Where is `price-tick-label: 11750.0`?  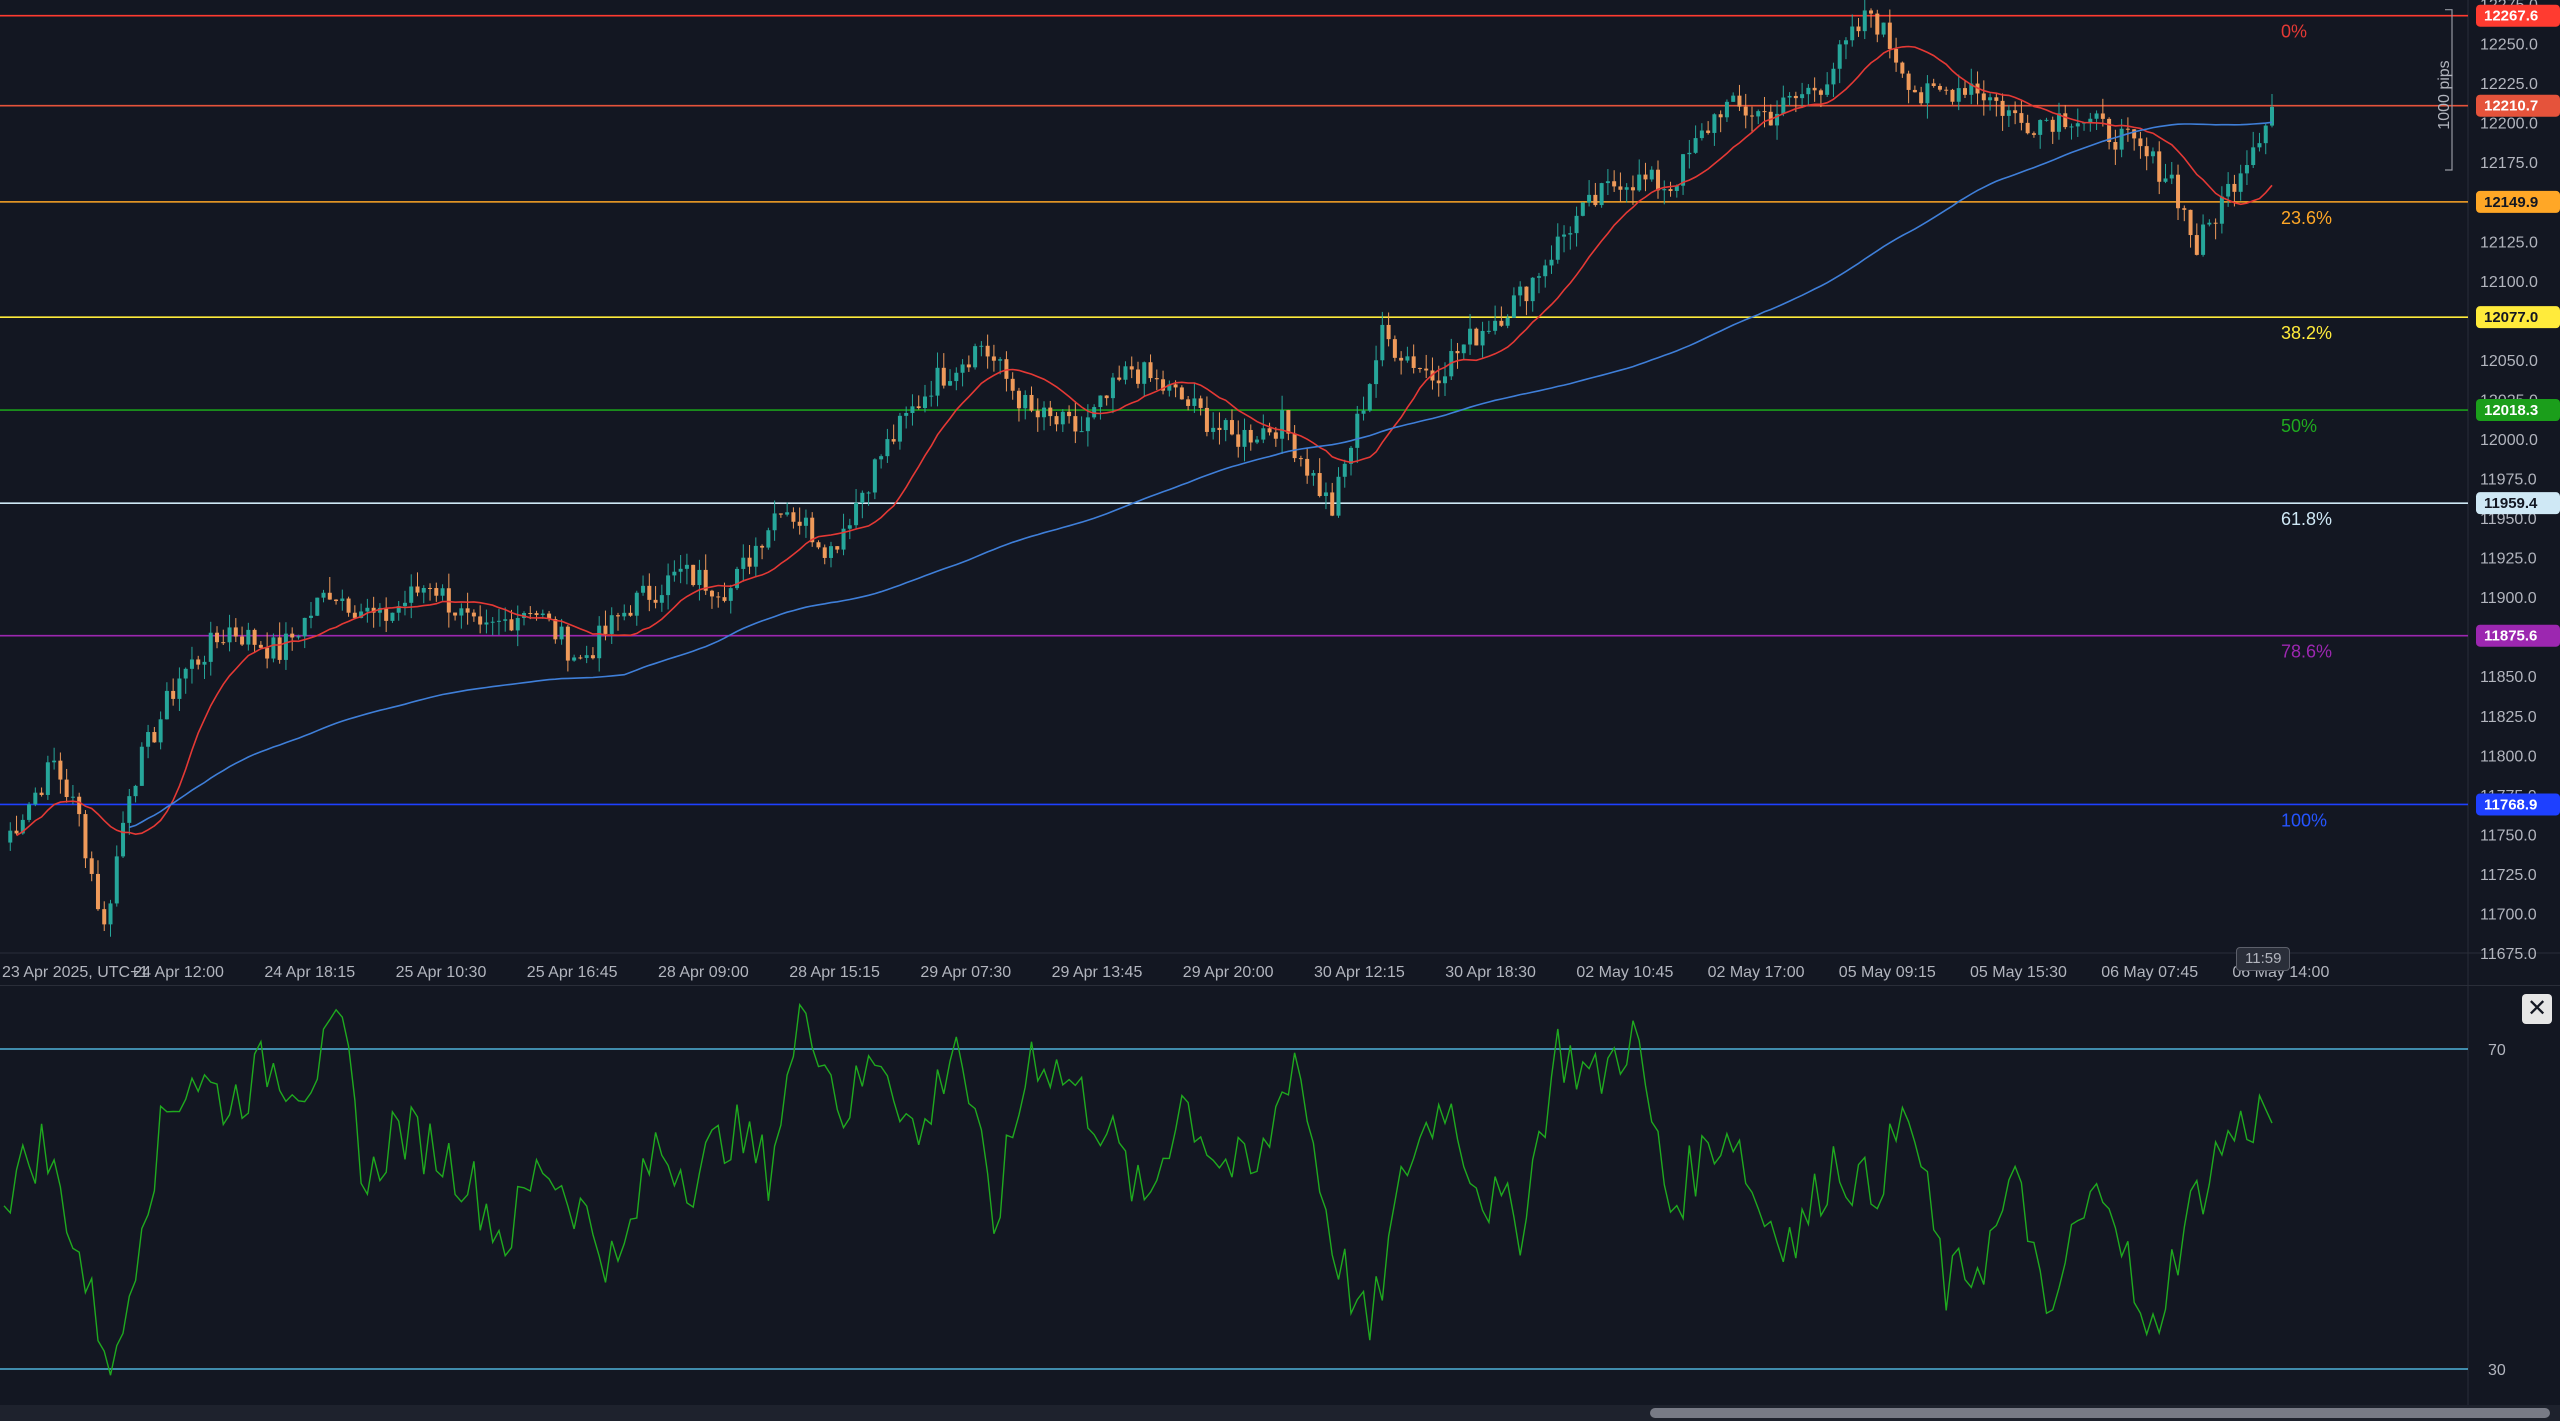
price-tick-label: 11750.0 is located at coordinates (2508, 835).